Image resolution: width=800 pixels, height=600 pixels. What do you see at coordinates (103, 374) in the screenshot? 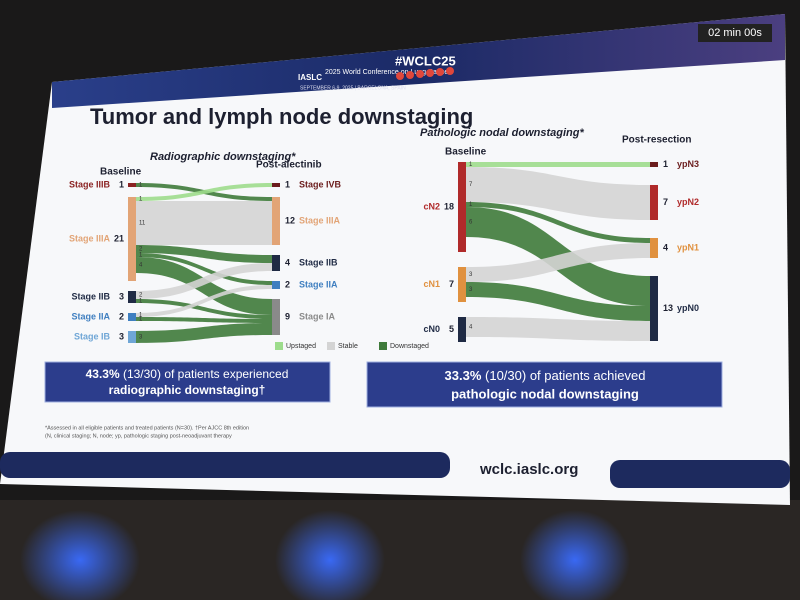
I see `callout-highlight: 43.3%` at bounding box center [103, 374].